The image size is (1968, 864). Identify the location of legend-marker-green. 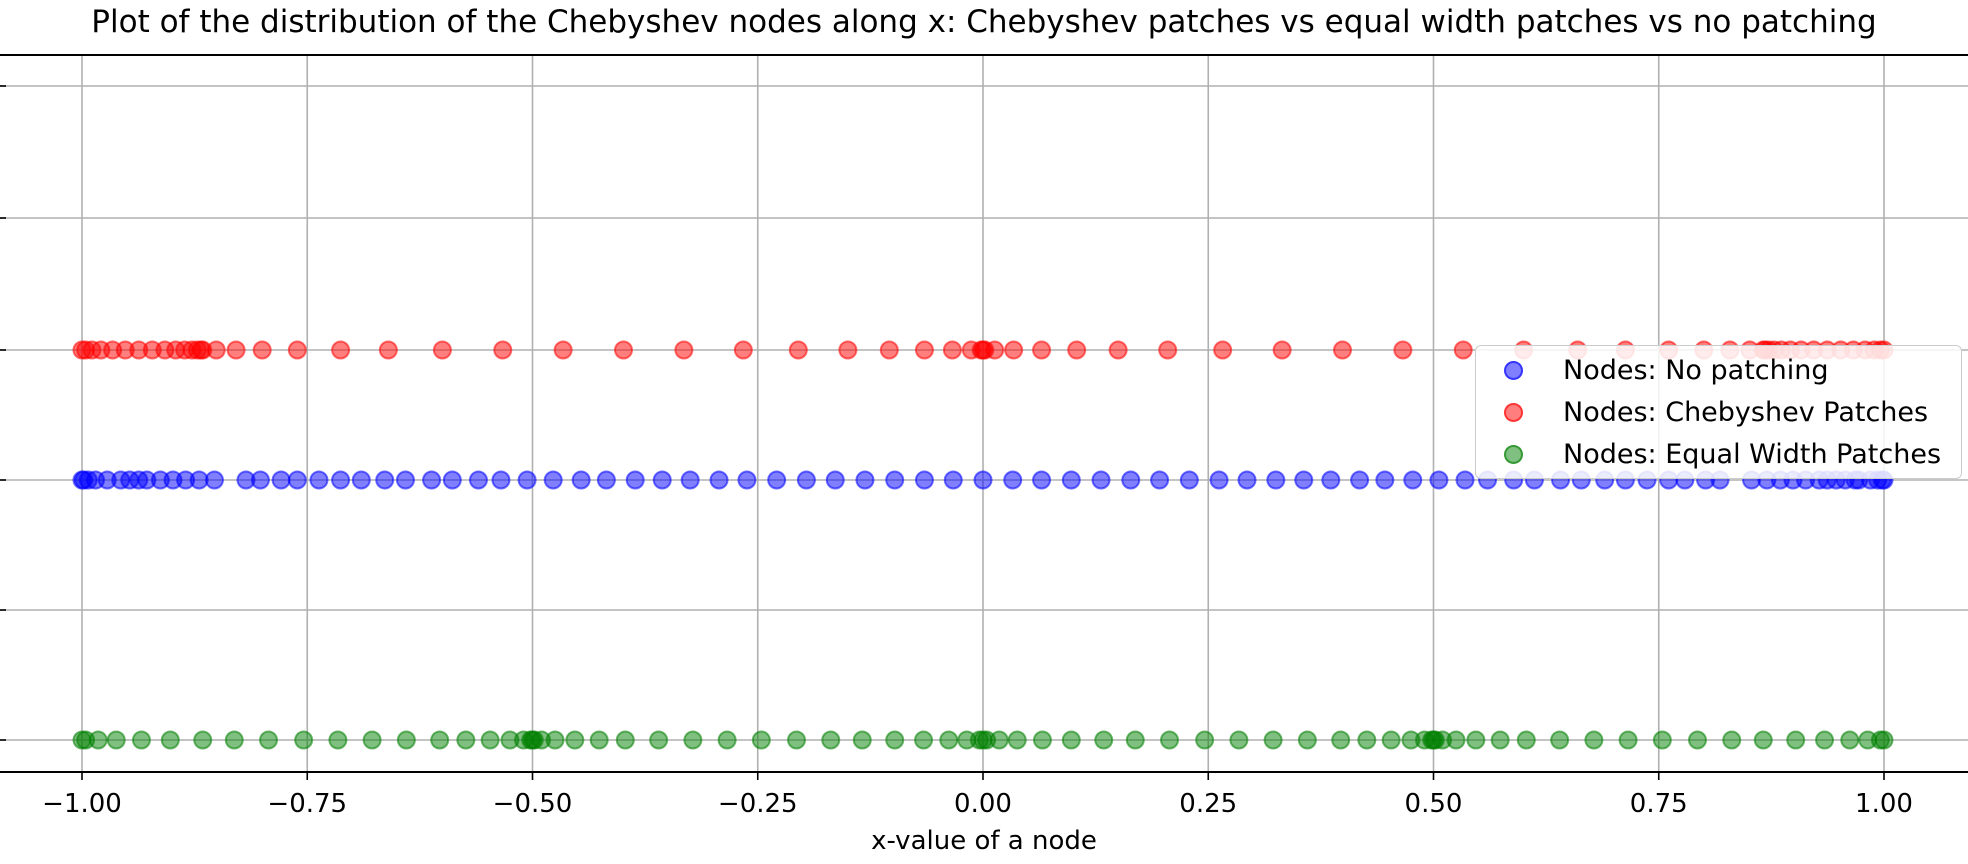
(1513, 454).